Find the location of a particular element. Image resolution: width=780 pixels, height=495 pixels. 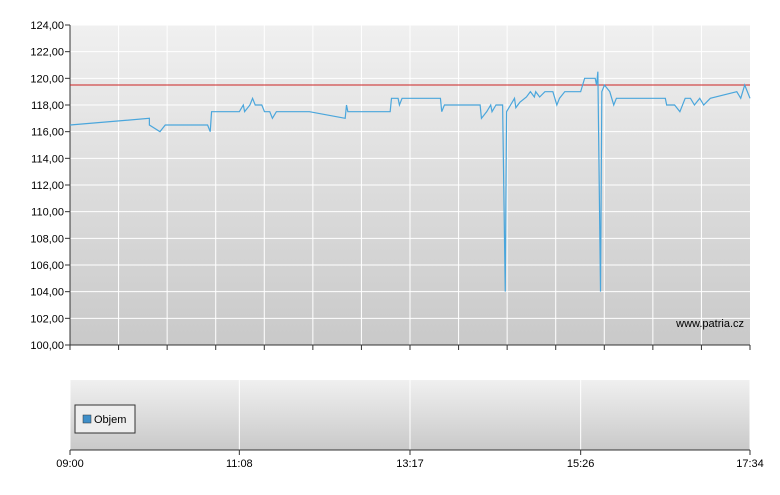

y-tick-label: 124,00 is located at coordinates (47, 26).